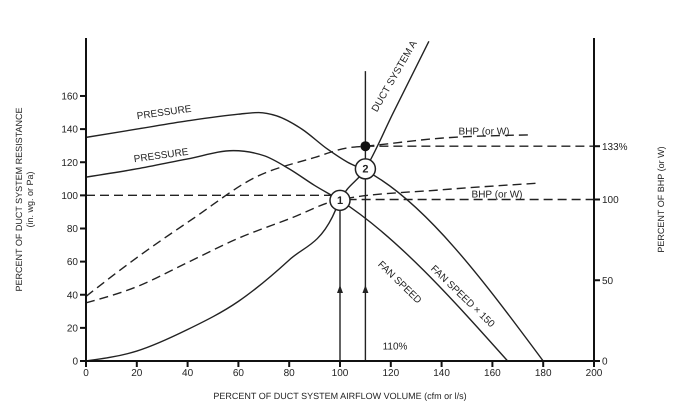 Image resolution: width=688 pixels, height=413 pixels. What do you see at coordinates (238, 374) in the screenshot?
I see `x-tick-label: 60` at bounding box center [238, 374].